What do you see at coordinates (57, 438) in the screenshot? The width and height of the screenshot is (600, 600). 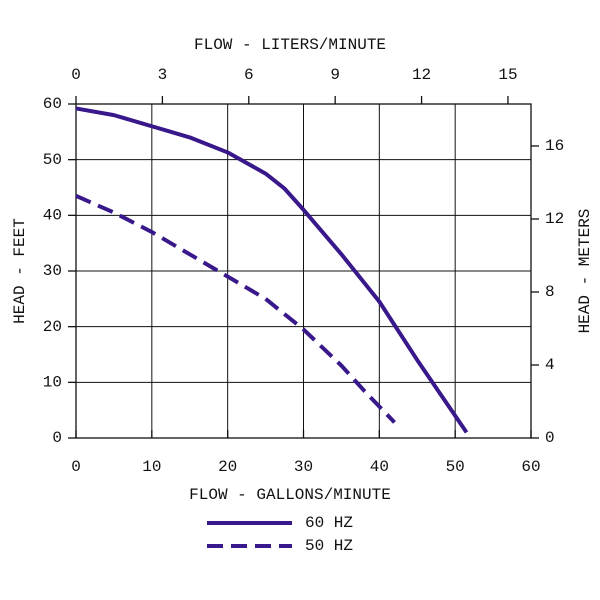 I see `y-tick-label: 0` at bounding box center [57, 438].